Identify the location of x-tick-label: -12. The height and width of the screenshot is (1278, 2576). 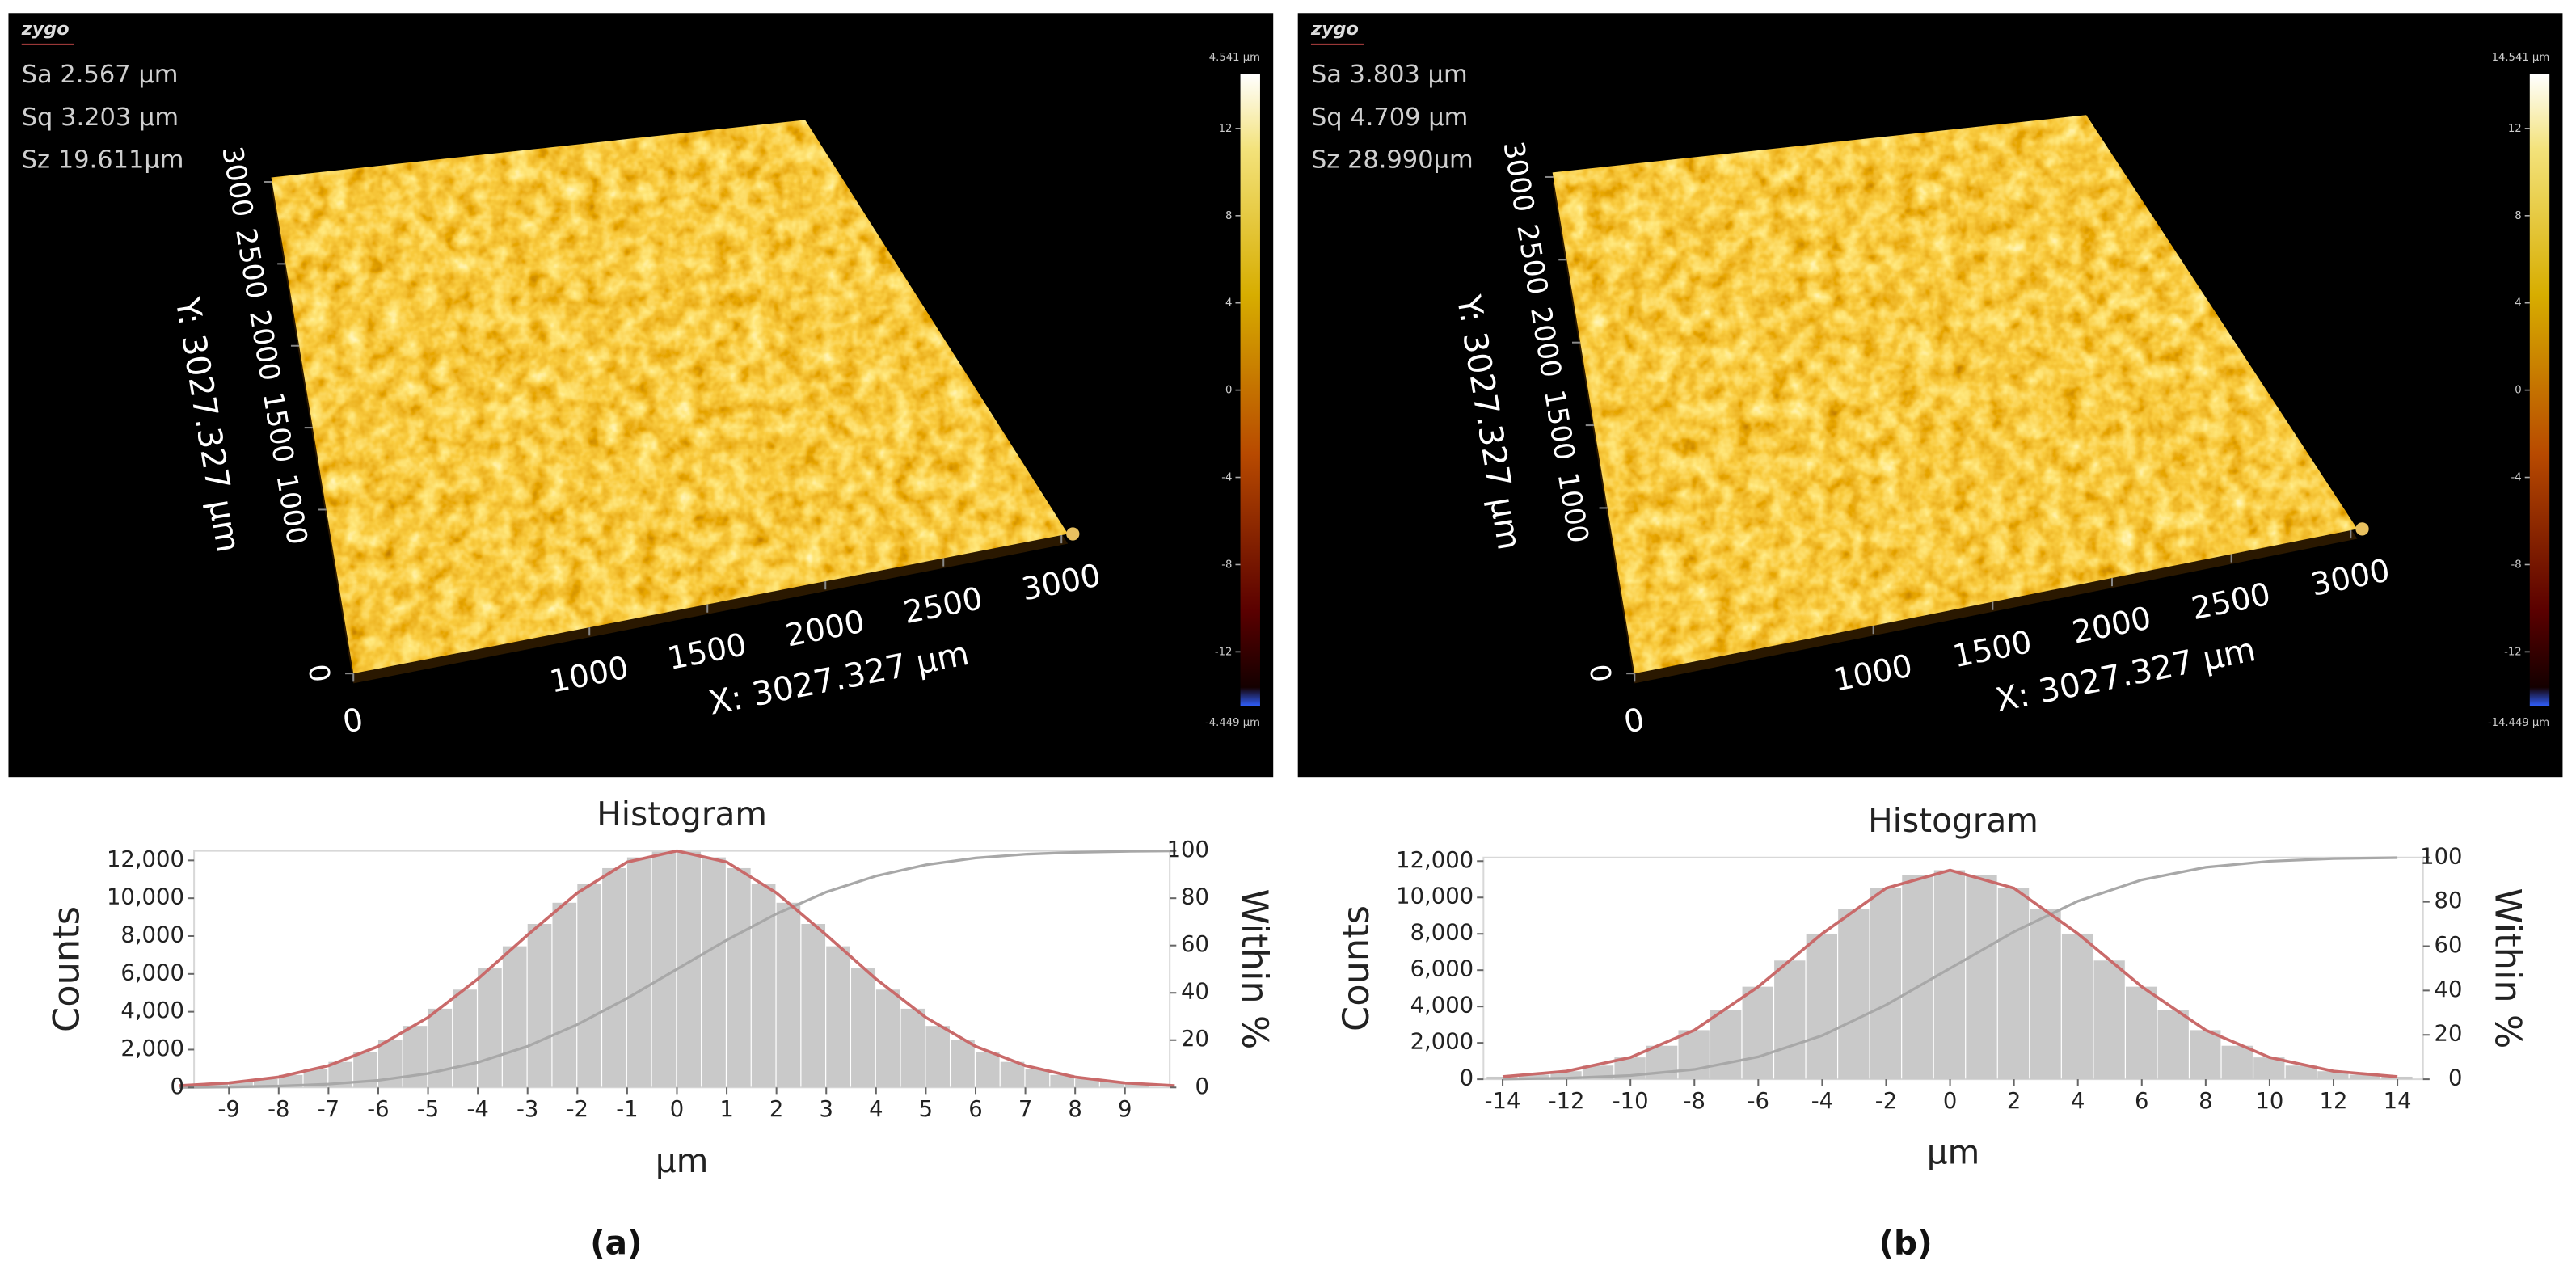
(1567, 1101).